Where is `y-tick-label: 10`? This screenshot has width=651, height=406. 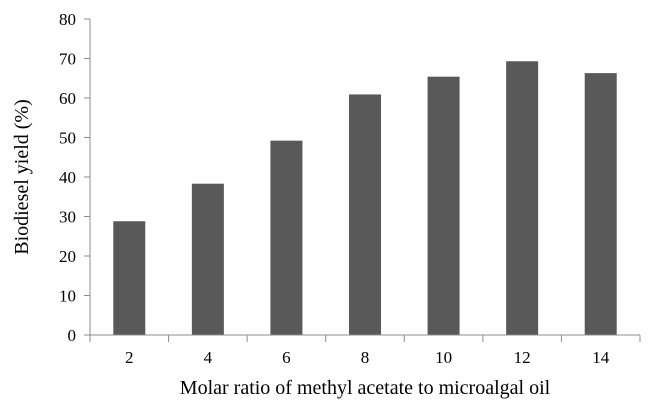 y-tick-label: 10 is located at coordinates (67, 296).